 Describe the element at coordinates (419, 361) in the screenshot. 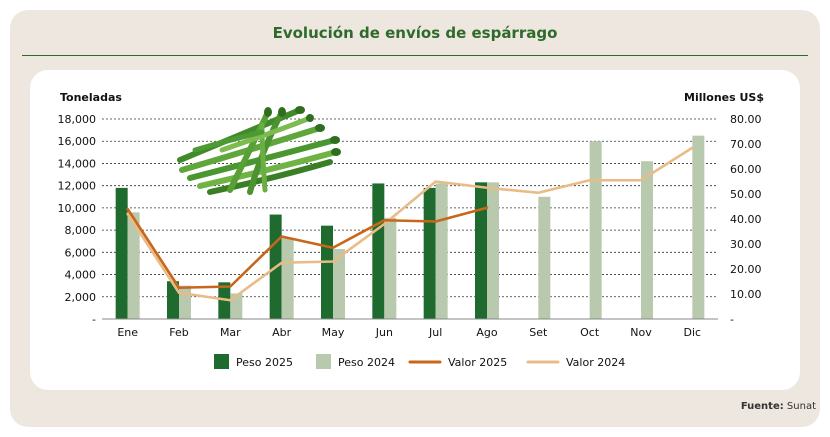

I see `legend: Peso 2025 Peso 2024 Valor 2025 Valor 2024` at that location.